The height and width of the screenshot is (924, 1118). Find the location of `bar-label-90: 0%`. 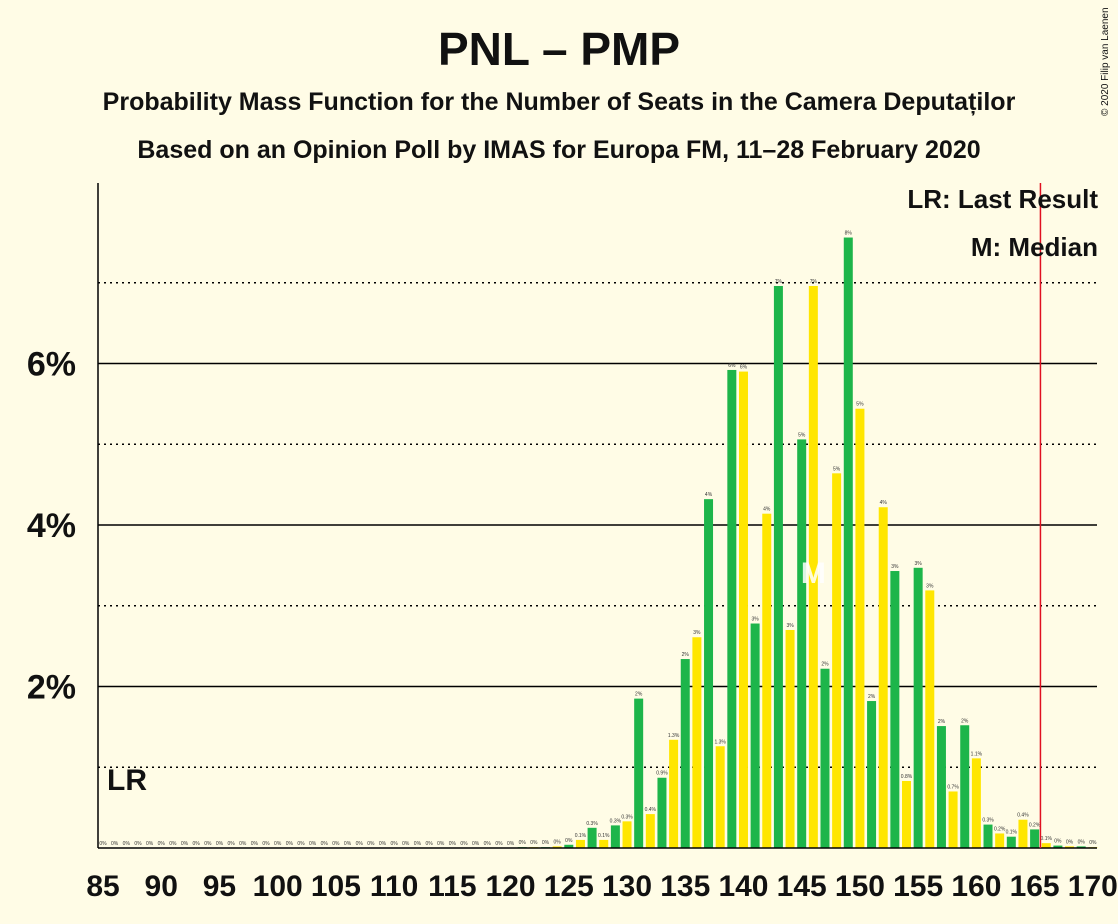

bar-label-90: 0% is located at coordinates (162, 844).